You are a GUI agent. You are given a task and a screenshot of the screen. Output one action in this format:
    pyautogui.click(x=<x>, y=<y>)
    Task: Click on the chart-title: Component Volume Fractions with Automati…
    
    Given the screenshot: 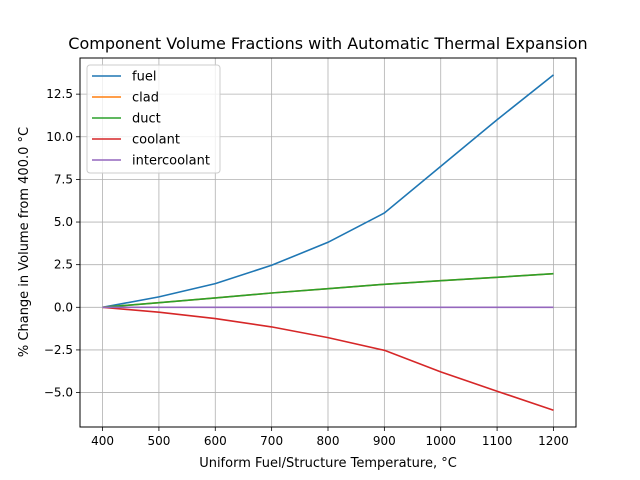 What is the action you would take?
    pyautogui.click(x=327, y=43)
    